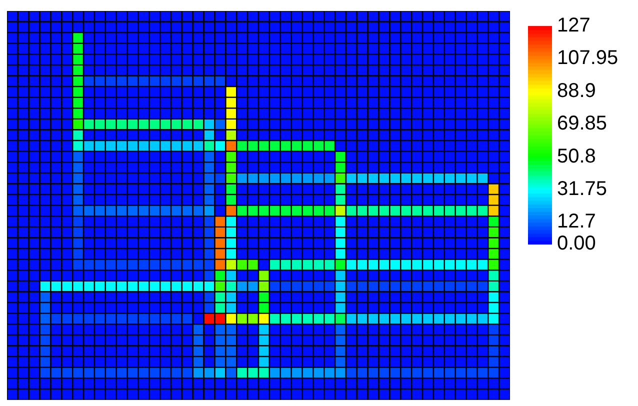 Image resolution: width=638 pixels, height=406 pixels. I want to click on color-bar-label: 0.00, so click(576, 243).